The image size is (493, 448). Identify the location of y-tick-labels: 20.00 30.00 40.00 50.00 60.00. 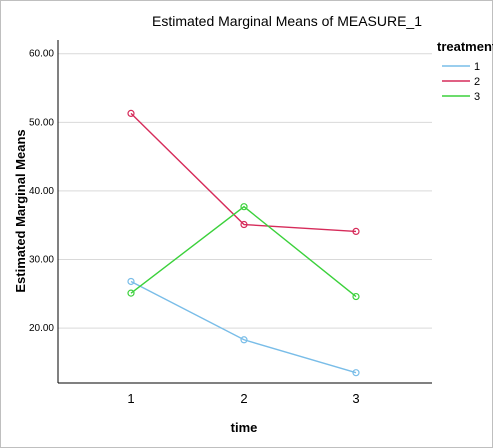
(41, 191).